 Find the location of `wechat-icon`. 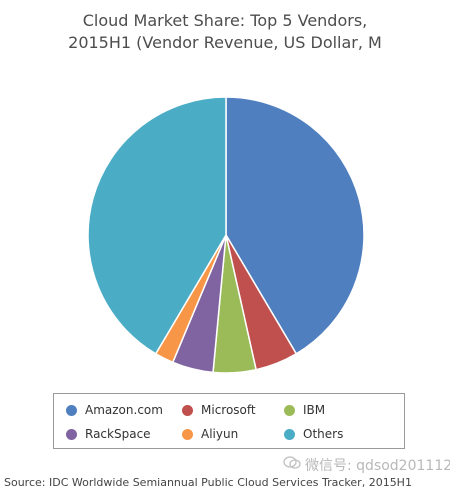

wechat-icon is located at coordinates (292, 465).